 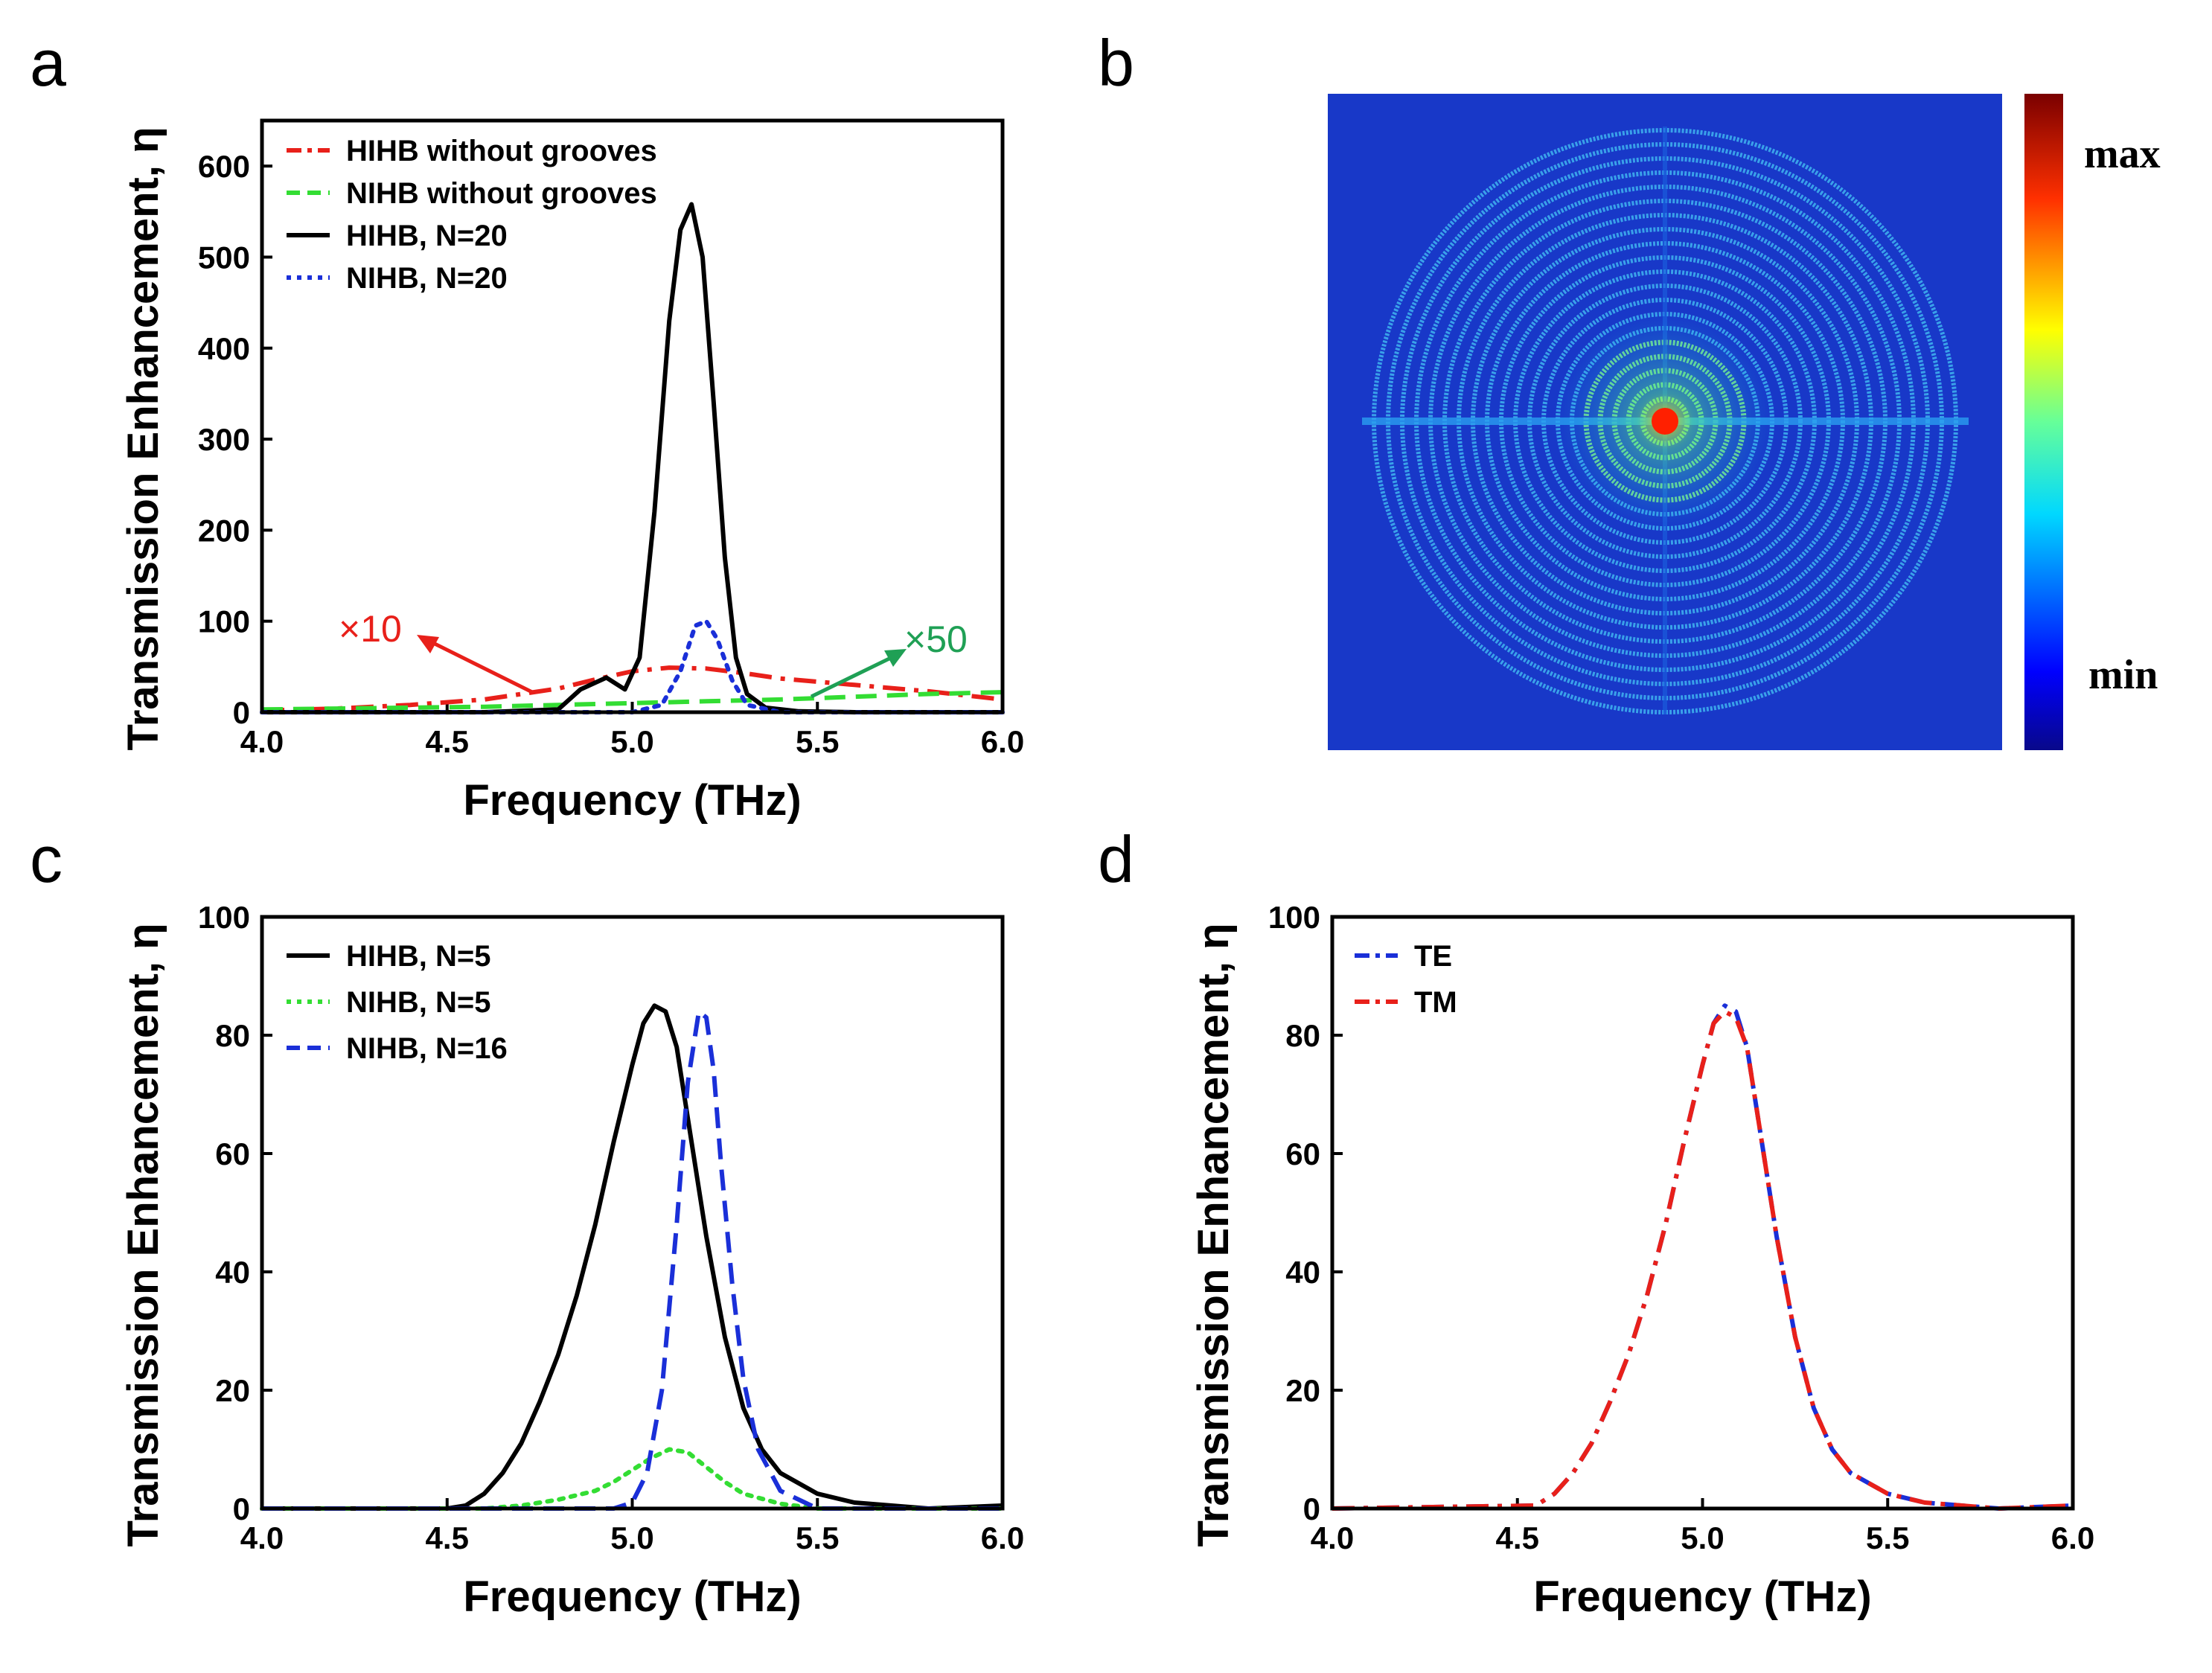 What do you see at coordinates (854, 676) in the screenshot?
I see `annotation-arrow-x50` at bounding box center [854, 676].